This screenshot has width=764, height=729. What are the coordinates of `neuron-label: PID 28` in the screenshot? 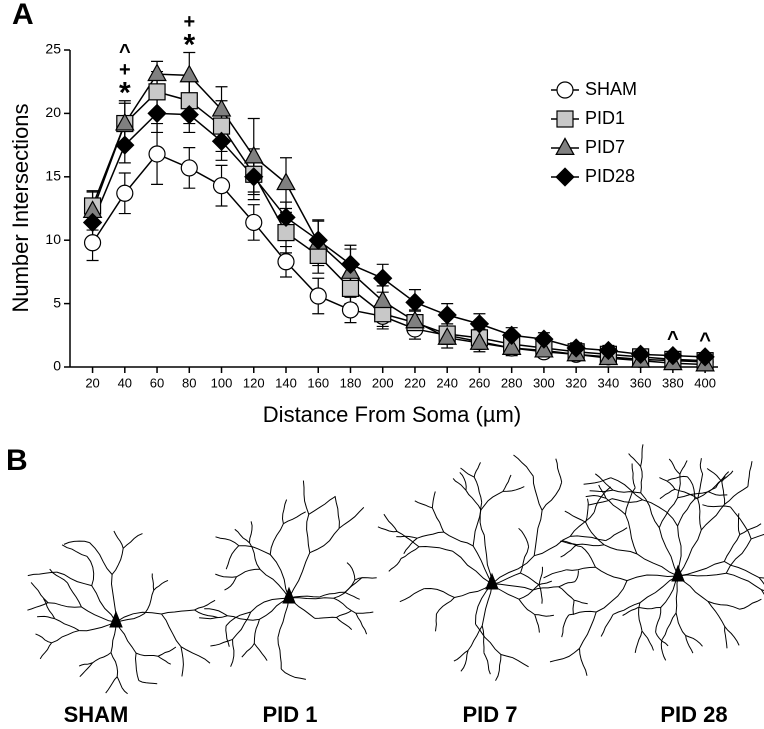 It's located at (693, 714).